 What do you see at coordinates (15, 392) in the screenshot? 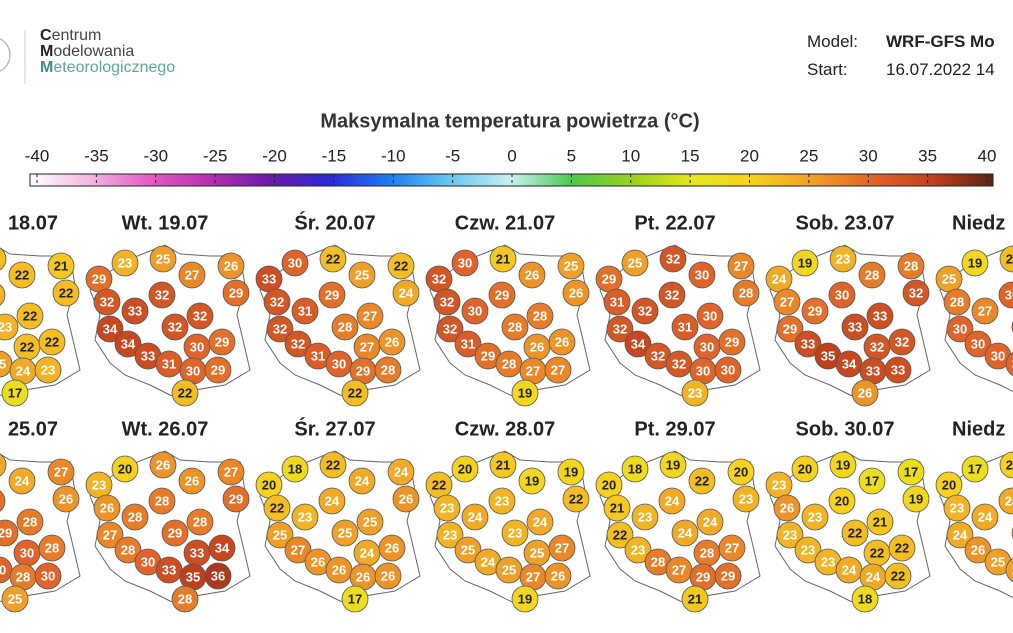
I see `temp-value: 17` at bounding box center [15, 392].